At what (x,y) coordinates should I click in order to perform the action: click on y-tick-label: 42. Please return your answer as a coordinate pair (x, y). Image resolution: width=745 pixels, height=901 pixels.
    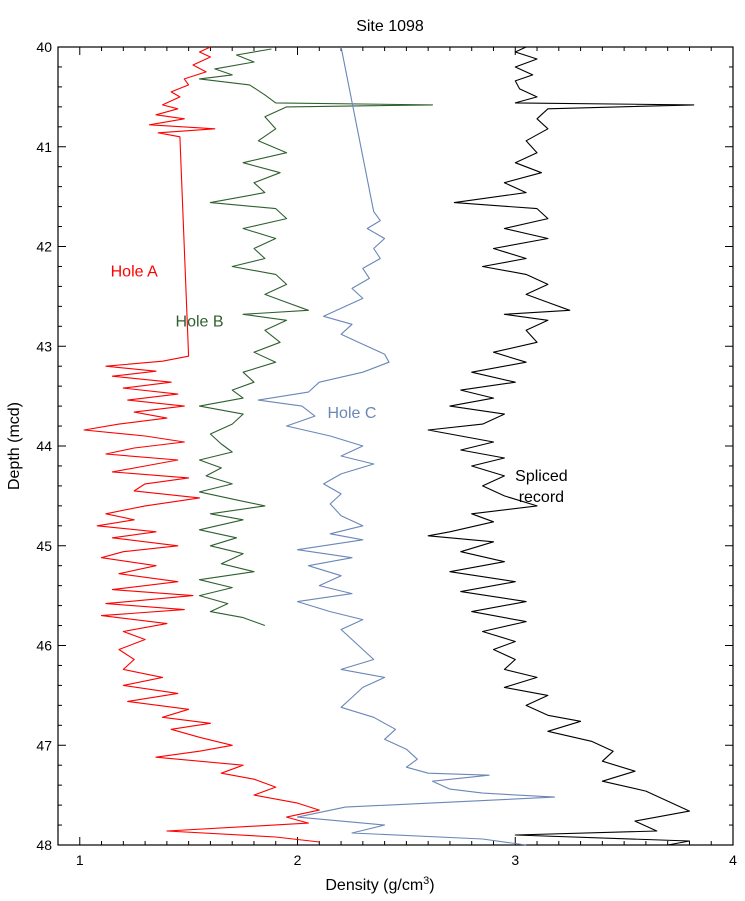
    Looking at the image, I should click on (44, 247).